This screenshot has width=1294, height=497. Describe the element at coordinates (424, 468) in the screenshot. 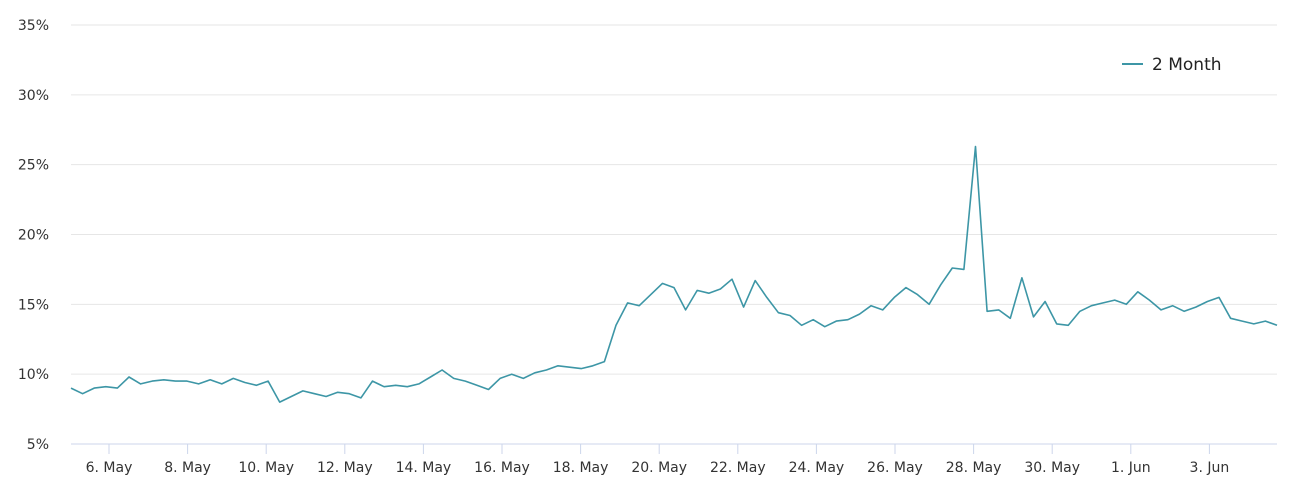

I see `x-tick-label: 14. May` at that location.